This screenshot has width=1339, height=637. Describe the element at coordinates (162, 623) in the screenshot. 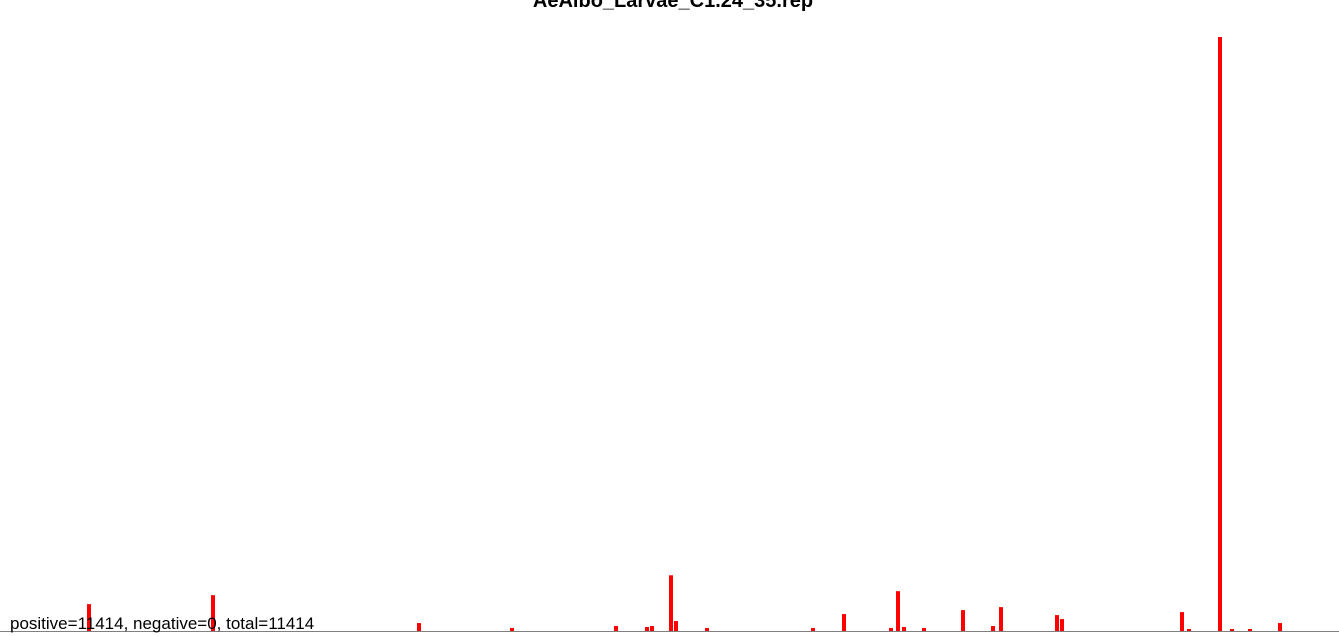

I see `summary-counts: positive=11414, negative=0, total=11414` at that location.